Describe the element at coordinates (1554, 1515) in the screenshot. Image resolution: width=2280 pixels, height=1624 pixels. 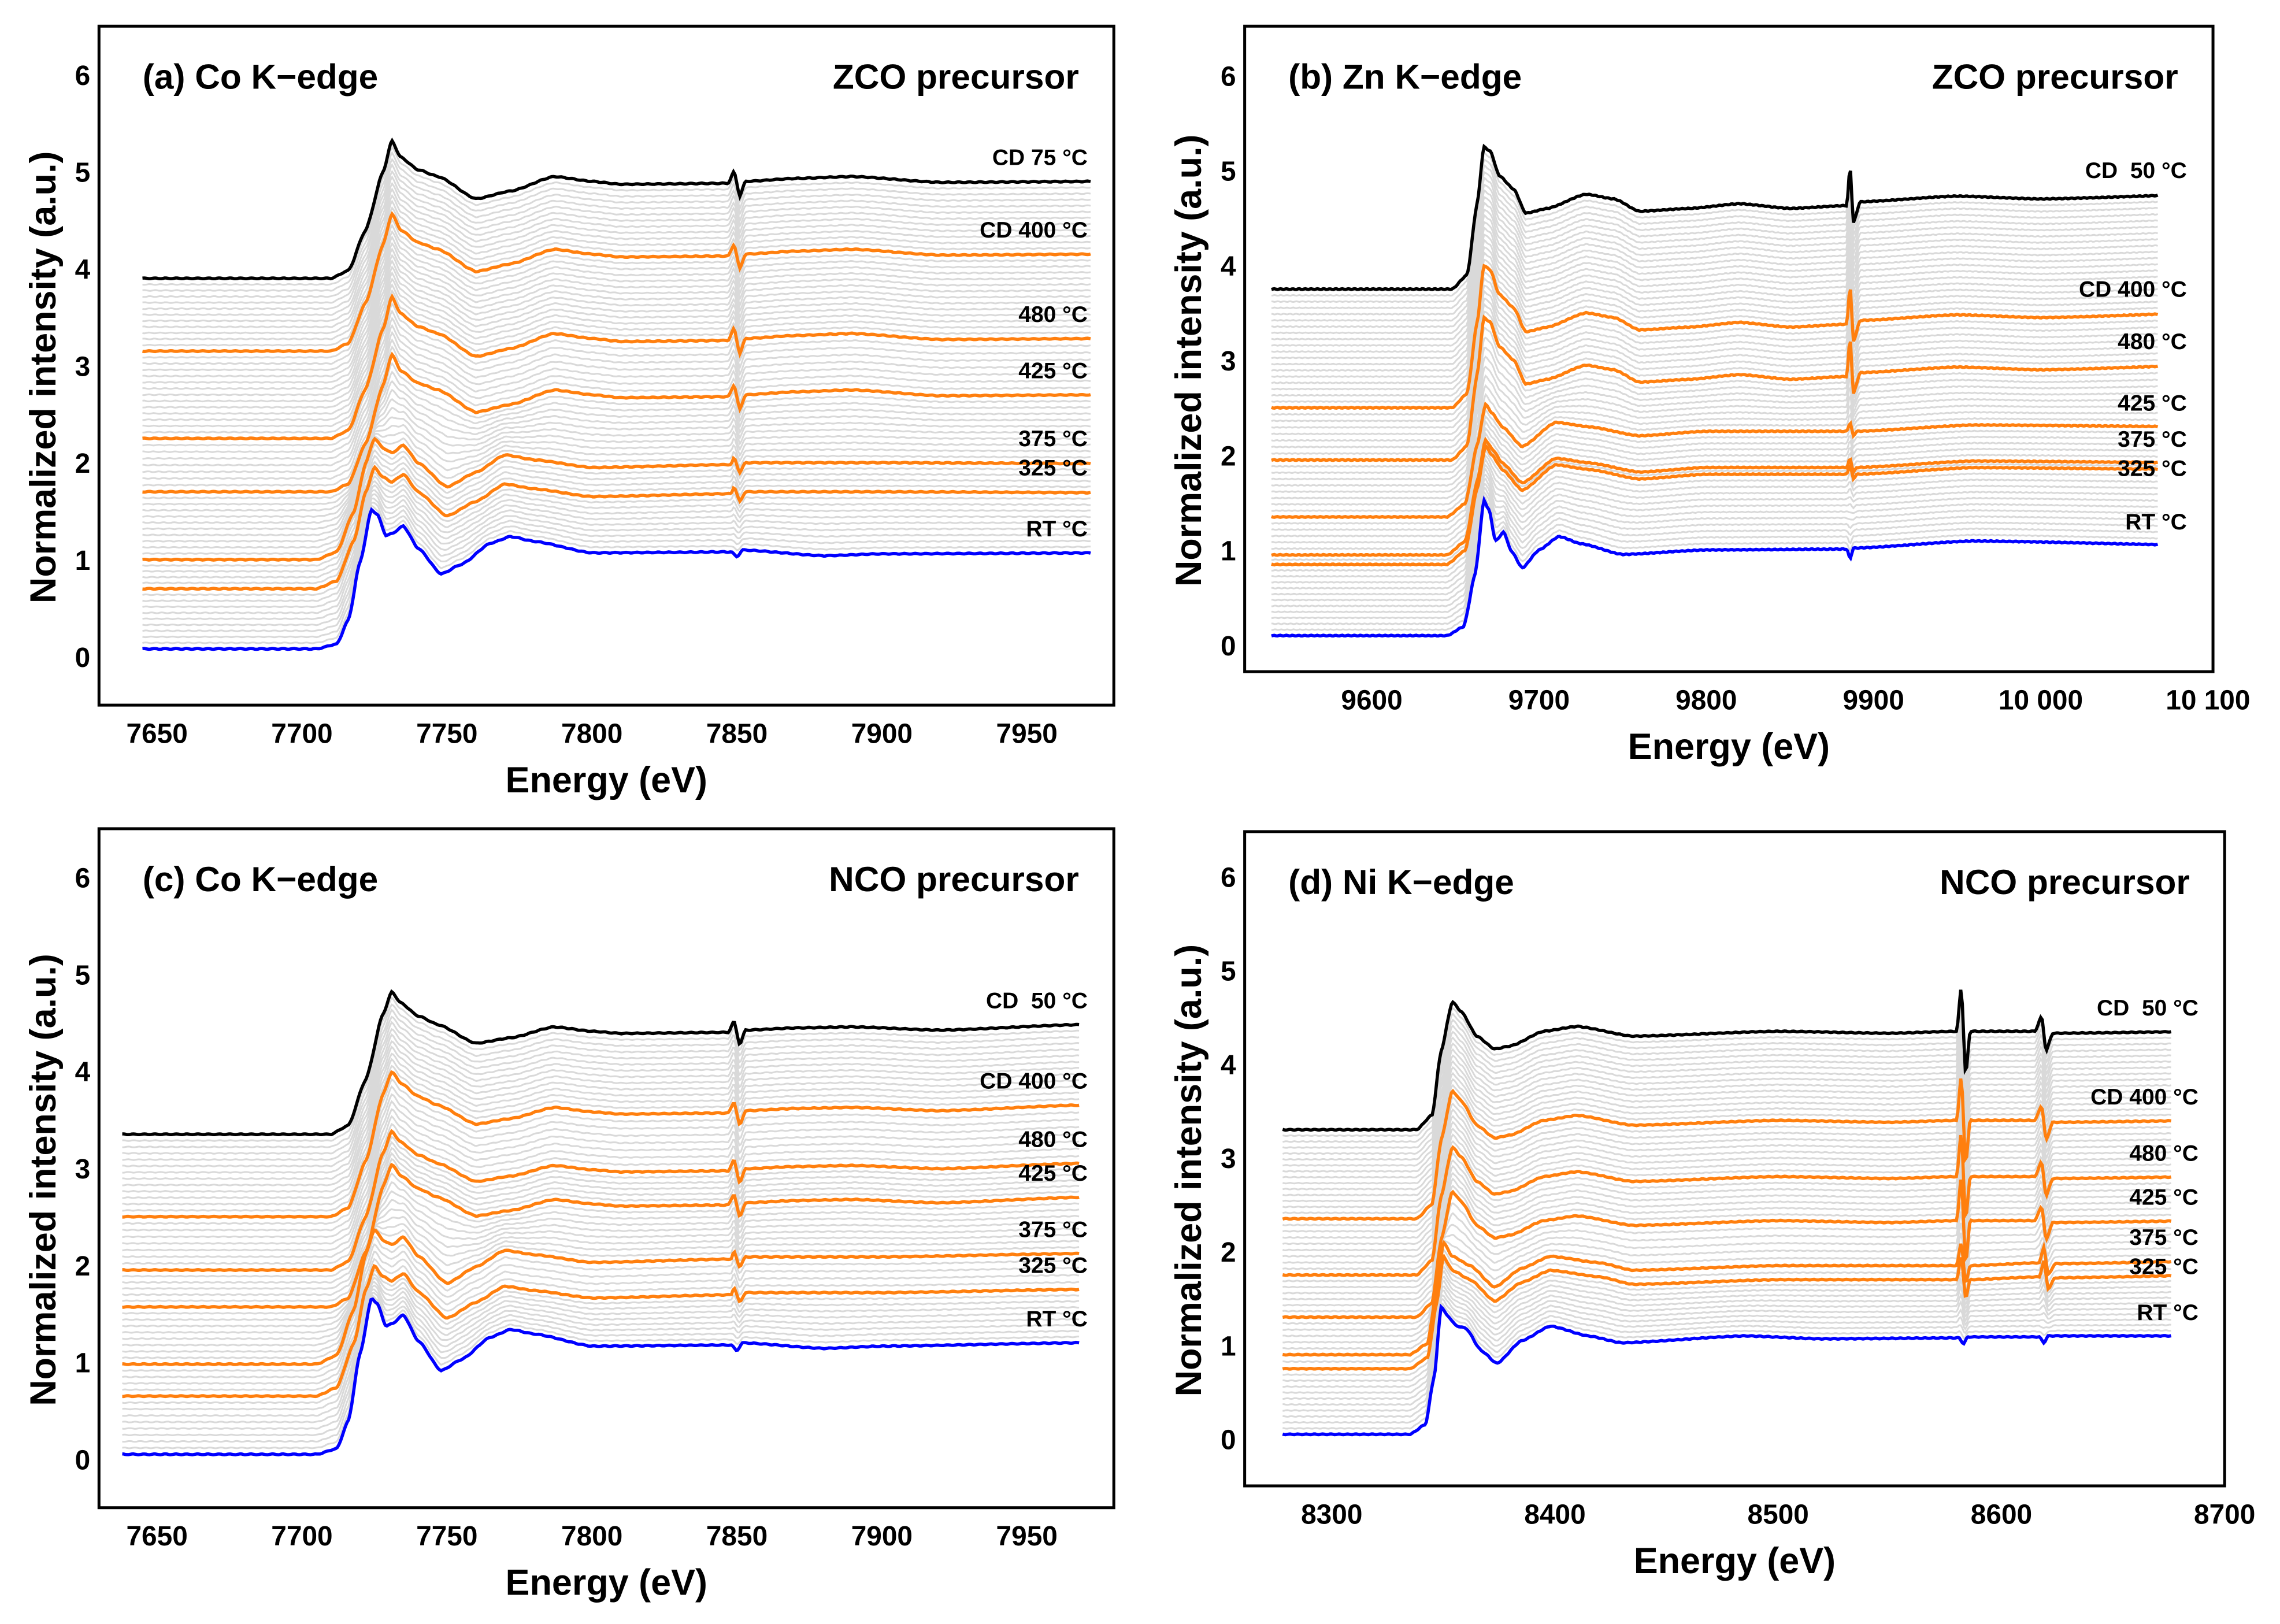
I see `x-tick-label: 8400` at that location.